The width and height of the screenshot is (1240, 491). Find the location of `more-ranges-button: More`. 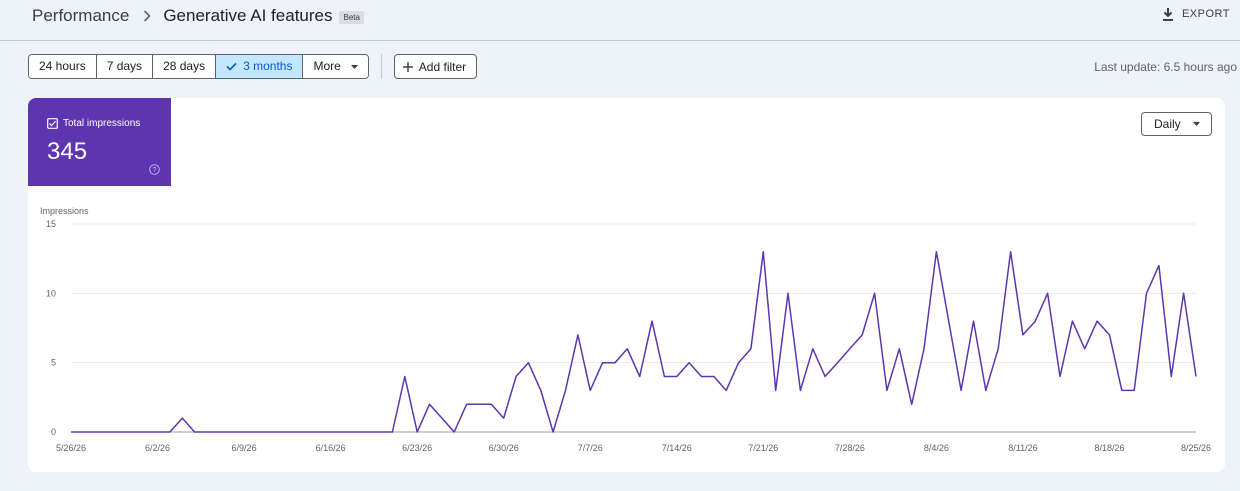

more-ranges-button: More is located at coordinates (335, 66).